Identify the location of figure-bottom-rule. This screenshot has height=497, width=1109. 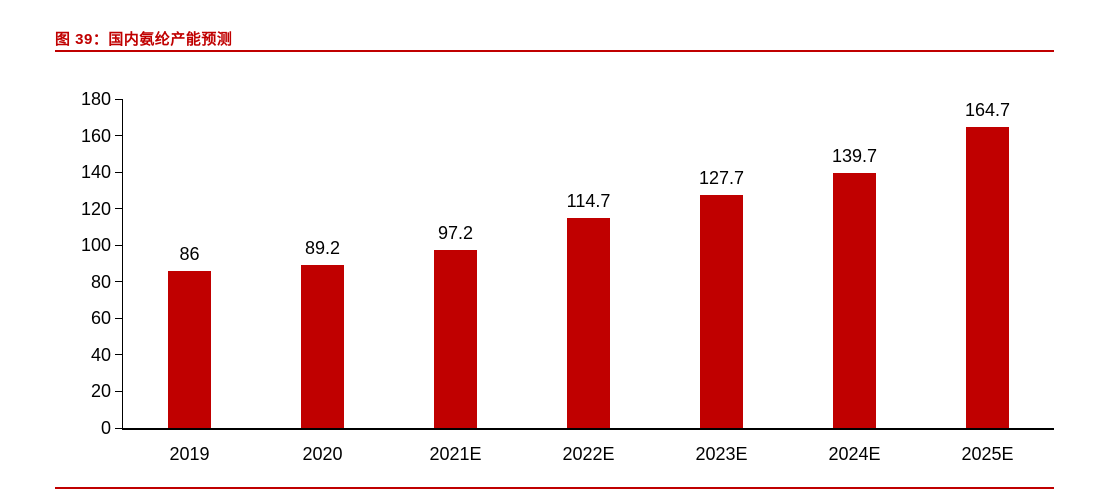
(554, 488).